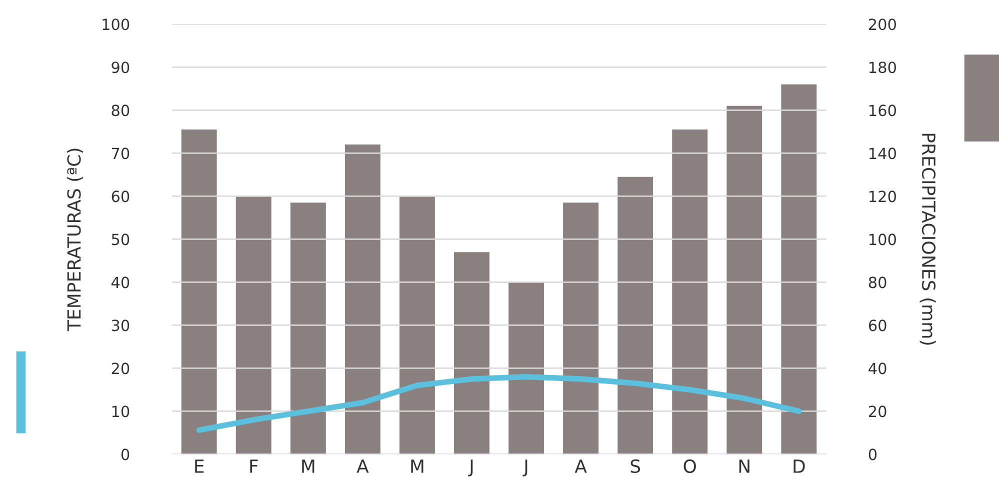 The width and height of the screenshot is (999, 503). I want to click on y2-tick-label: 60, so click(877, 326).